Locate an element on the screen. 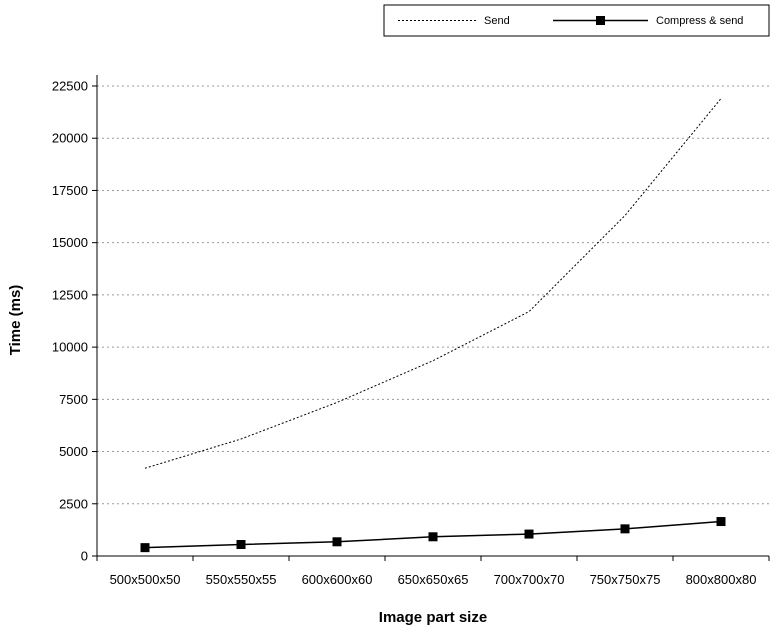 The image size is (772, 629). y-tick-label: 7500 is located at coordinates (73, 399).